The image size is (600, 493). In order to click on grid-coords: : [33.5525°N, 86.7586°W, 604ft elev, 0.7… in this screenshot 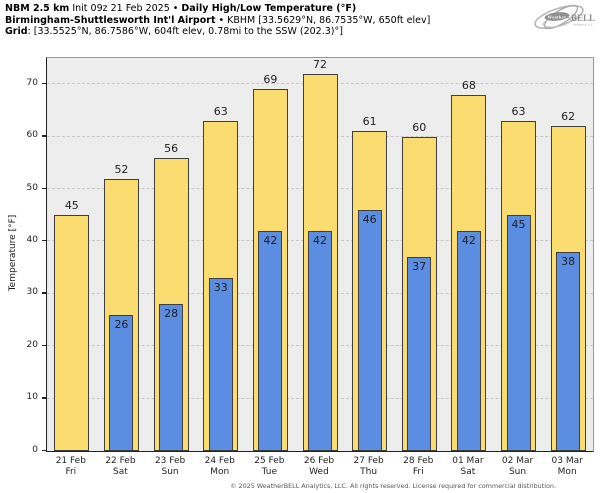, I will do `click(185, 31)`.